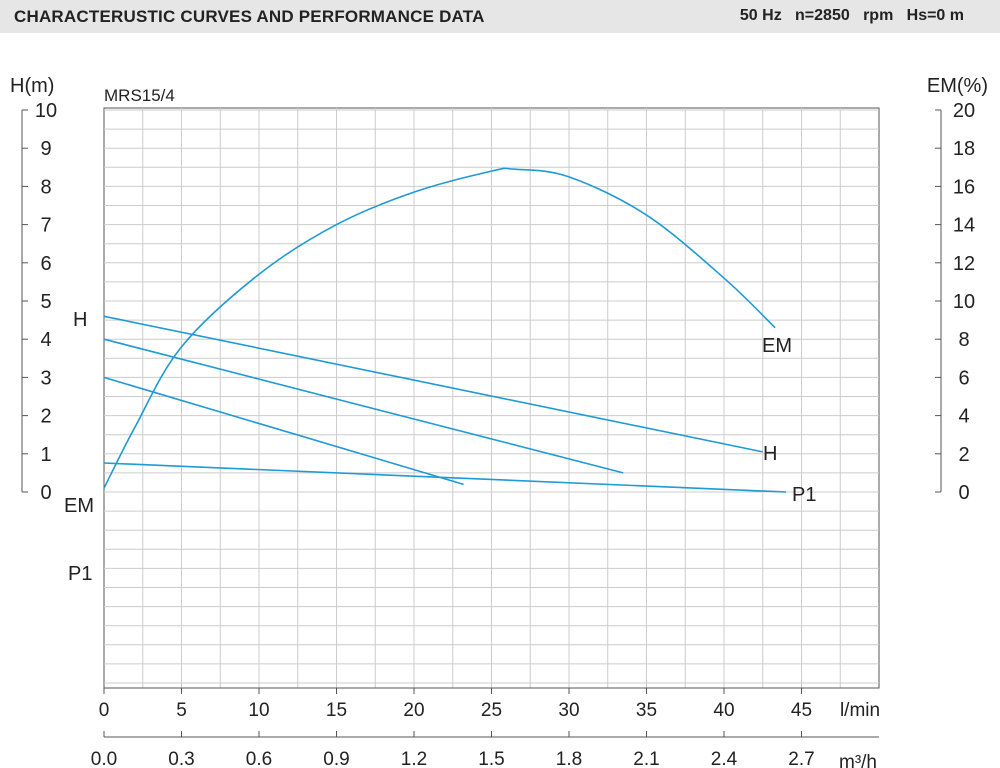  What do you see at coordinates (139, 95) in the screenshot?
I see `model-label: MRS15/4` at bounding box center [139, 95].